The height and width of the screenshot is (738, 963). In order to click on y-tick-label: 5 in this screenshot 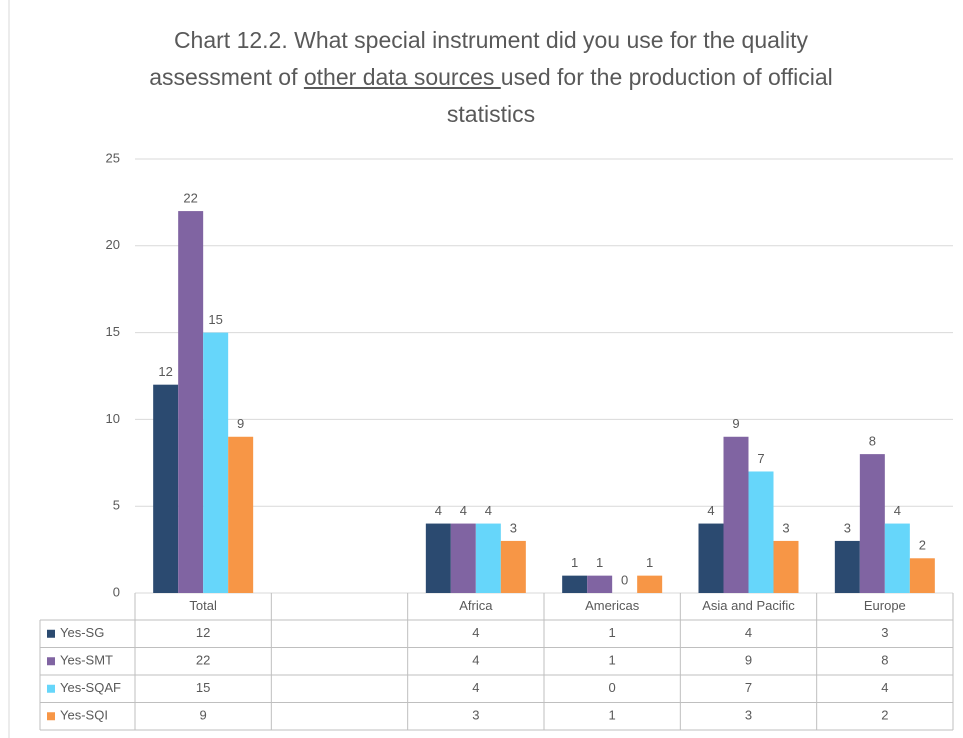, I will do `click(116, 505)`.